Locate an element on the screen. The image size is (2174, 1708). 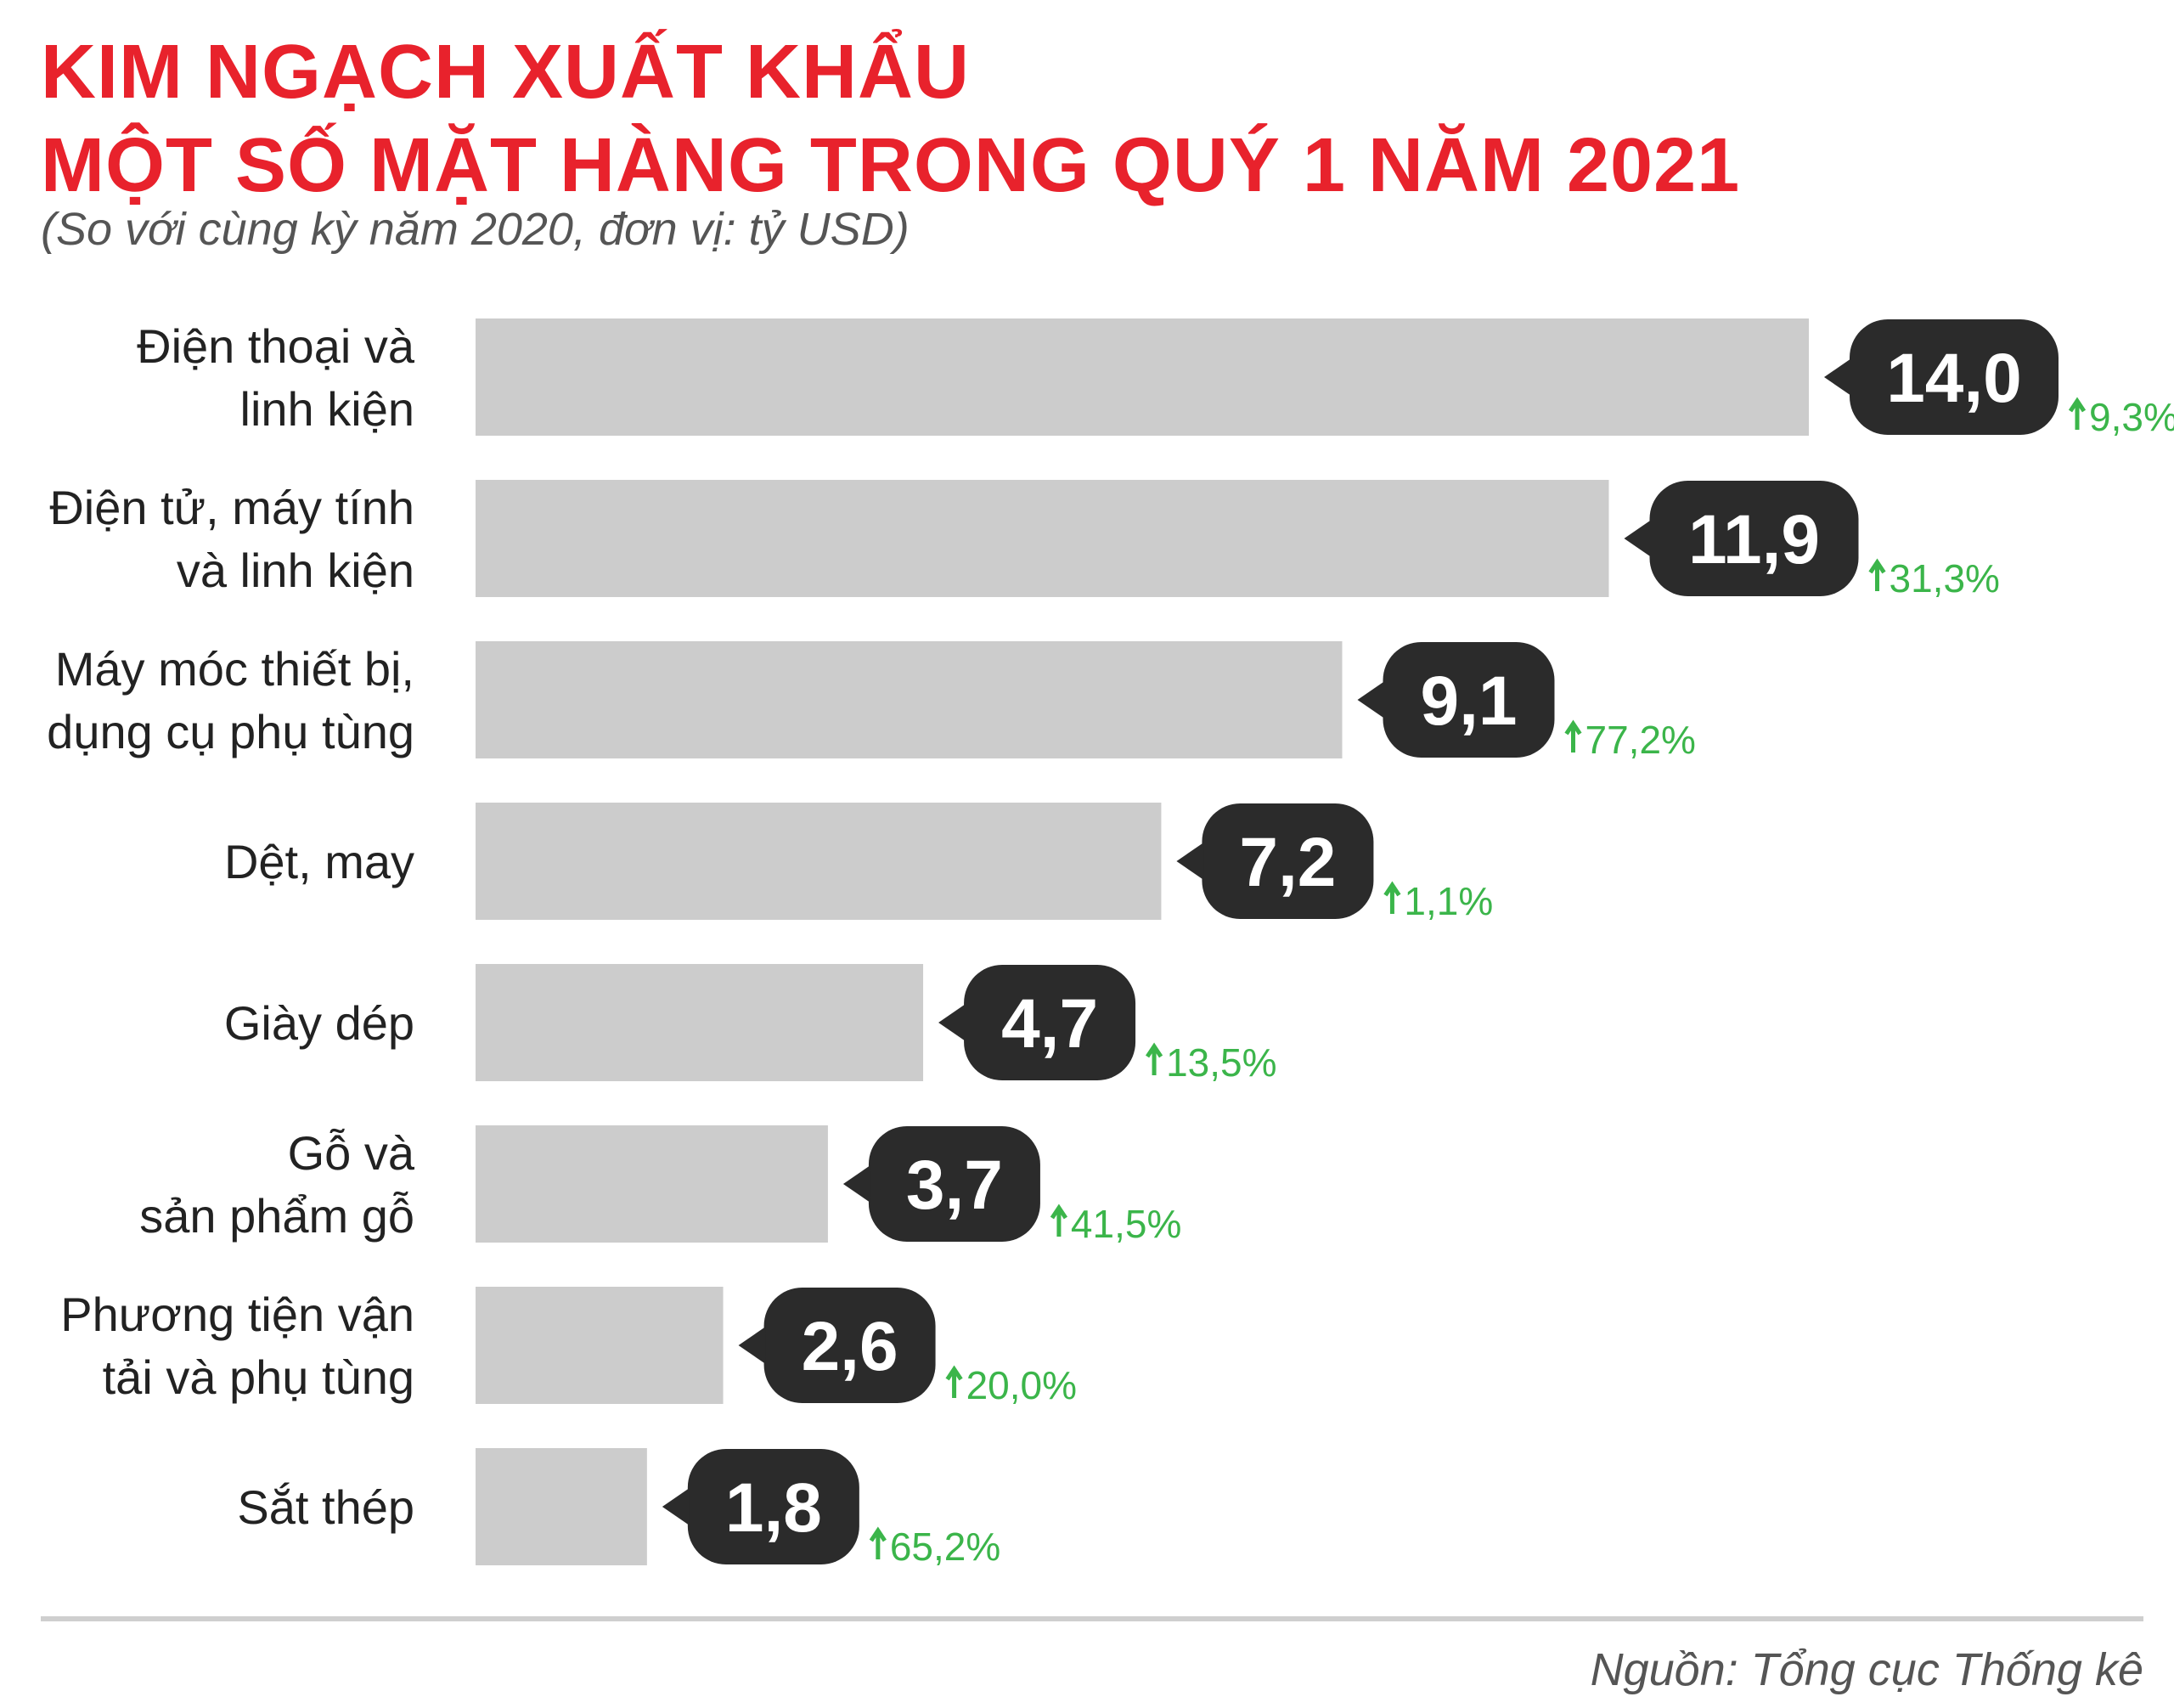
change-label: 41,5% is located at coordinates (1126, 1224).